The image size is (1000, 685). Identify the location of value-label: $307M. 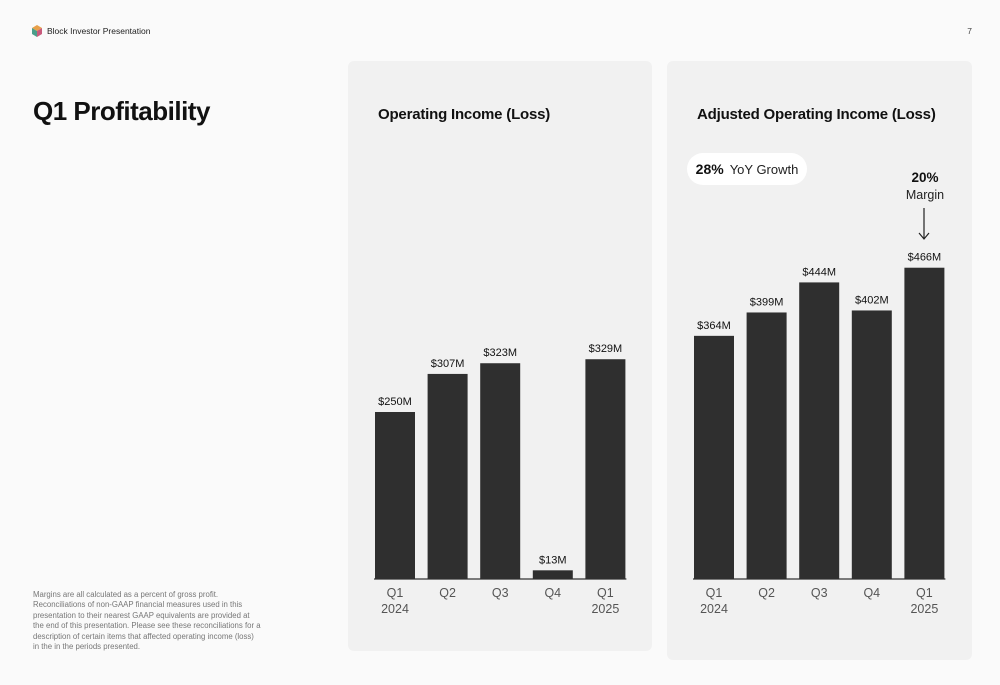
(448, 364).